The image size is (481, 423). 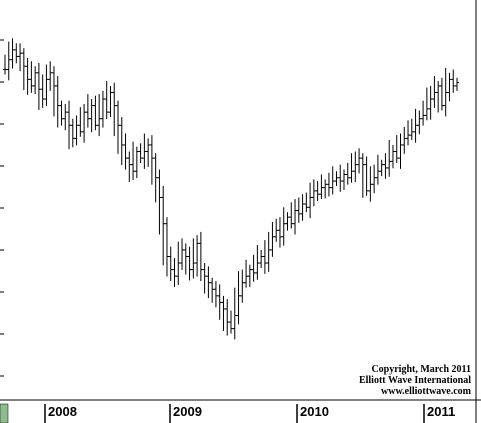 I want to click on axis-marker, so click(x=4, y=413).